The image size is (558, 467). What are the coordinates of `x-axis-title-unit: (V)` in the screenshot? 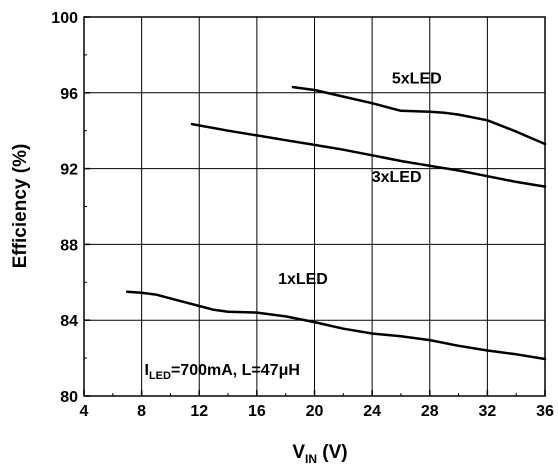 It's located at (332, 452).